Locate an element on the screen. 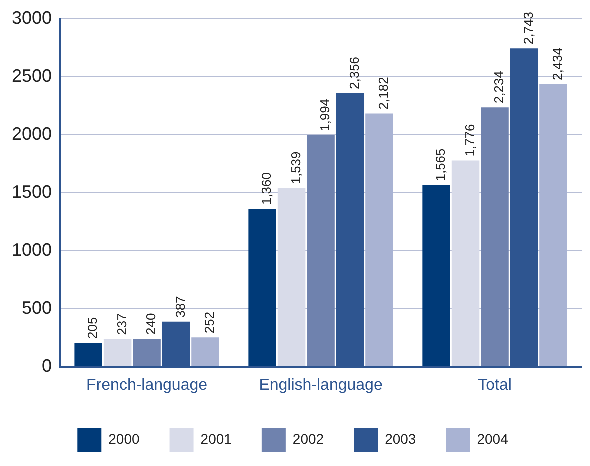 This screenshot has width=590, height=466. y-tick-label: 3000 is located at coordinates (32, 18).